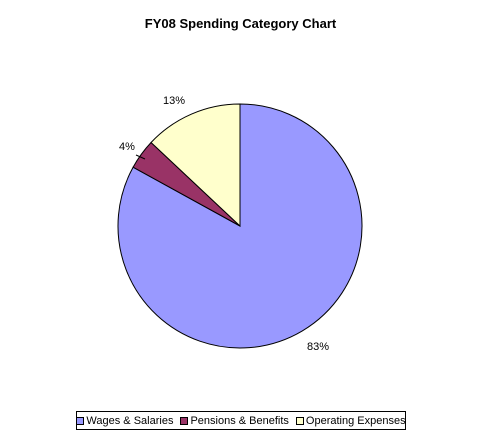 The width and height of the screenshot is (481, 440). What do you see at coordinates (130, 420) in the screenshot?
I see `legend-label-wages-salaries: Wages & Salaries` at bounding box center [130, 420].